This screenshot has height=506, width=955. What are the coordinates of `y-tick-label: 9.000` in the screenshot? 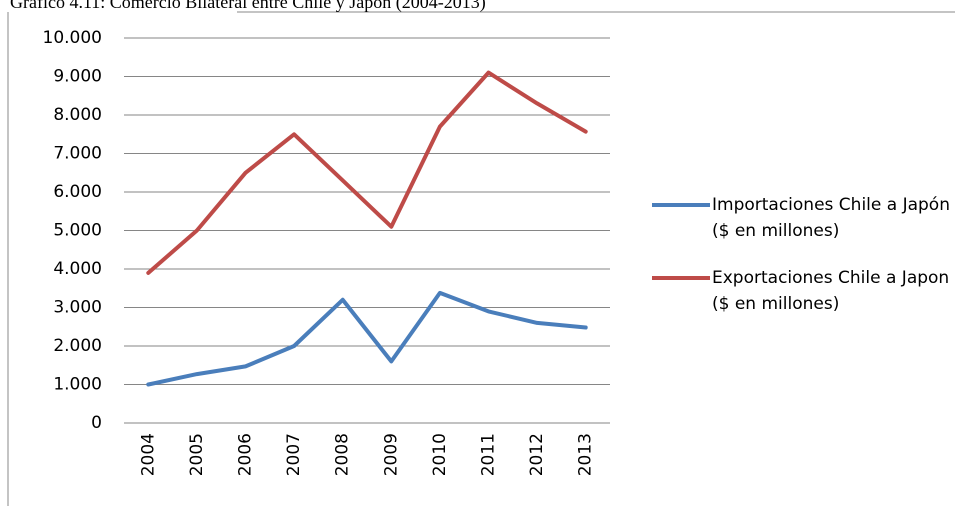 It's located at (77, 77).